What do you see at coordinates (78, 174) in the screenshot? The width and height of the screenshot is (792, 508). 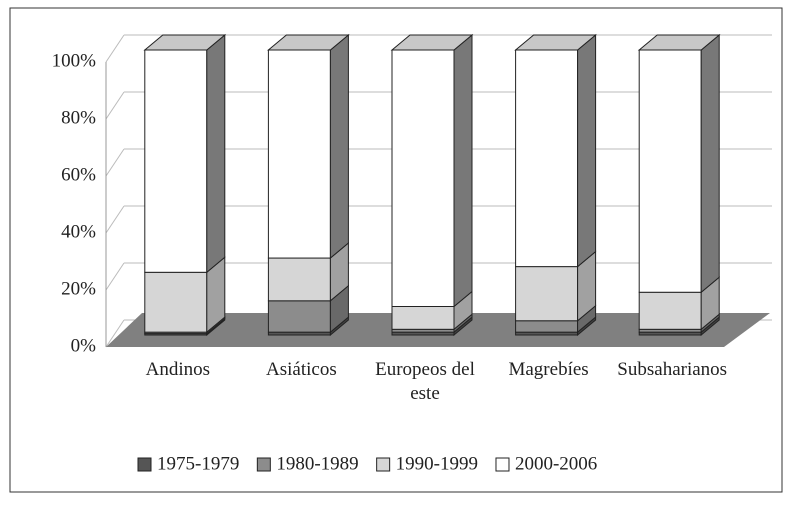 I see `y-tick-label: 60%` at bounding box center [78, 174].